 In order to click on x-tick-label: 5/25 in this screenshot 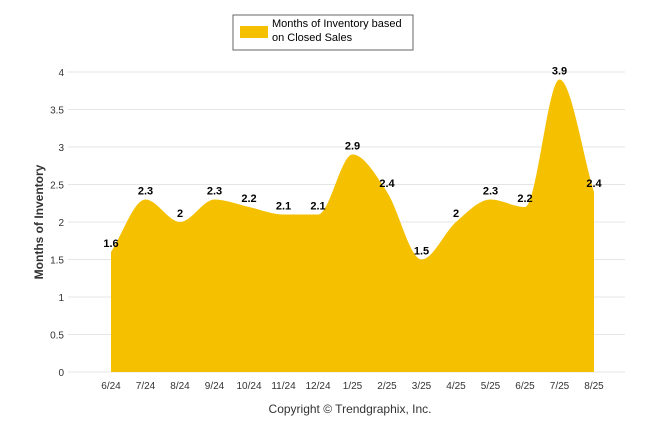, I will do `click(491, 386)`.